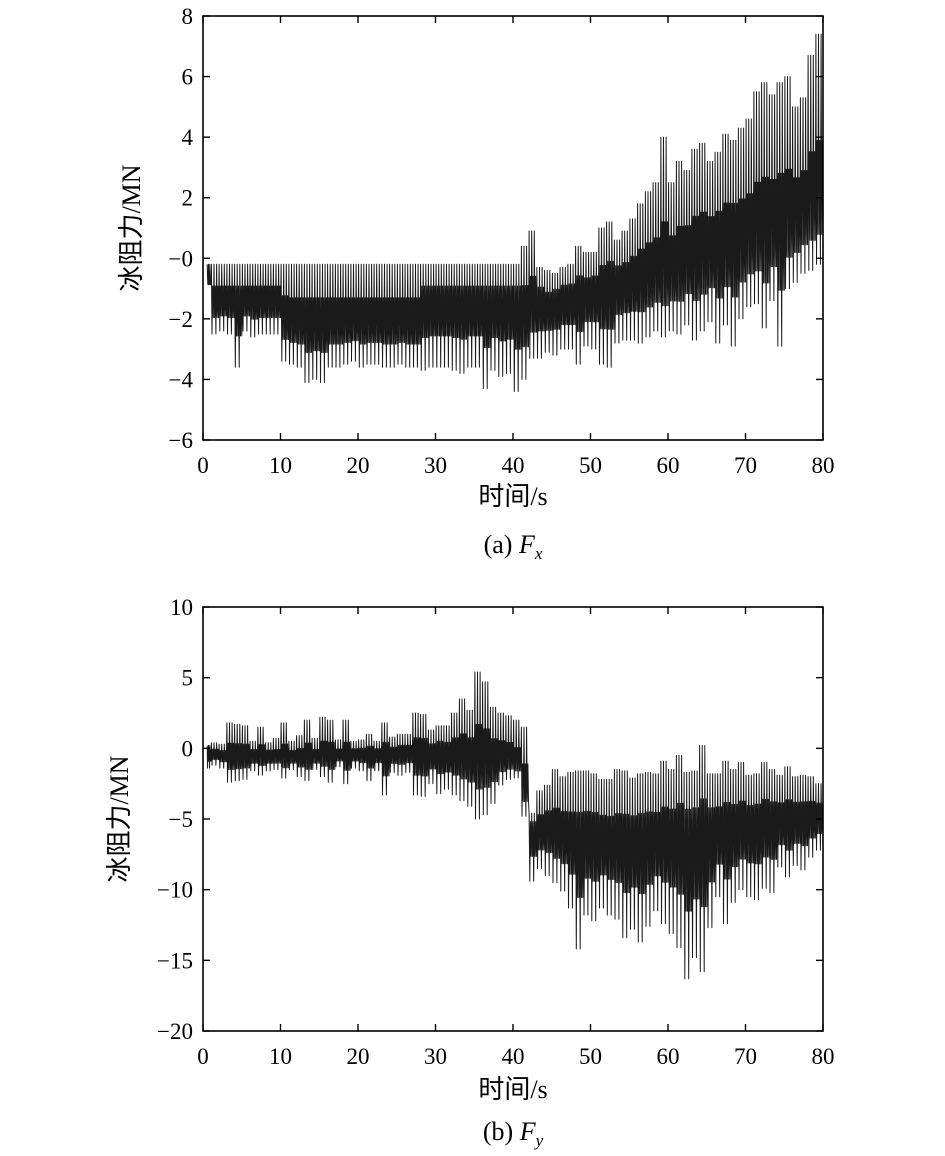  Describe the element at coordinates (501, 544) in the screenshot. I see `panel-a-caption-prefix: (a)` at that location.